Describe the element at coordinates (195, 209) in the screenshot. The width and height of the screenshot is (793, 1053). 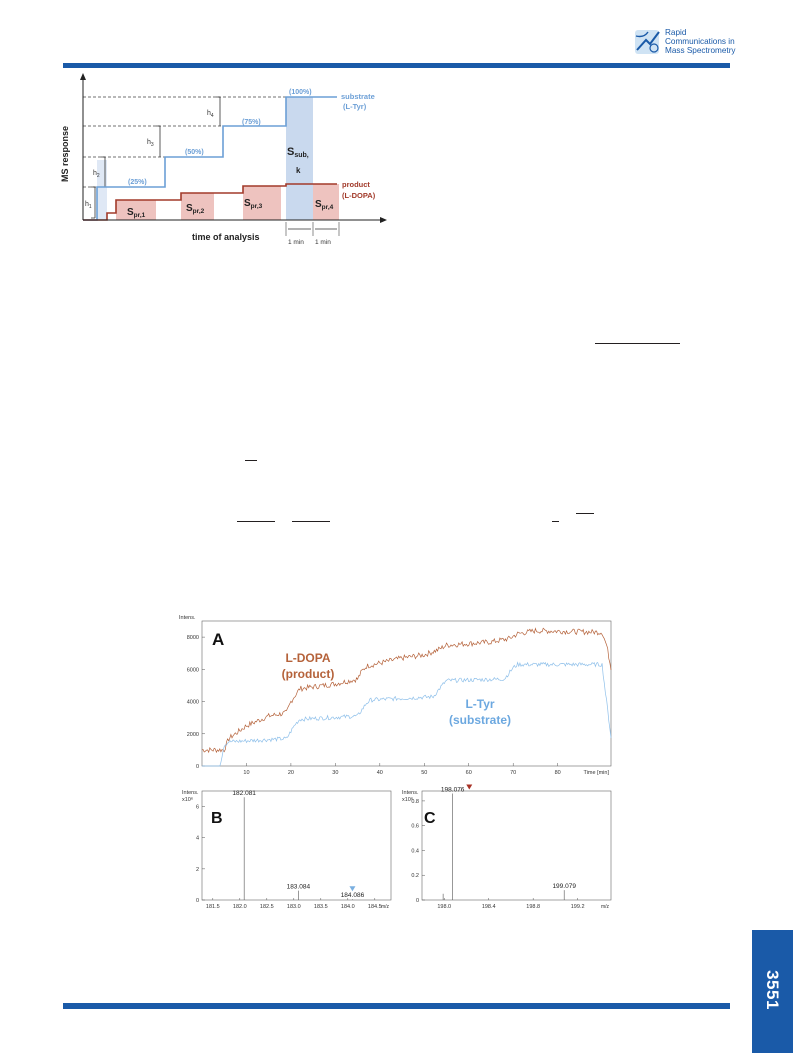
I see `spr2-label: Spr,2` at that location.